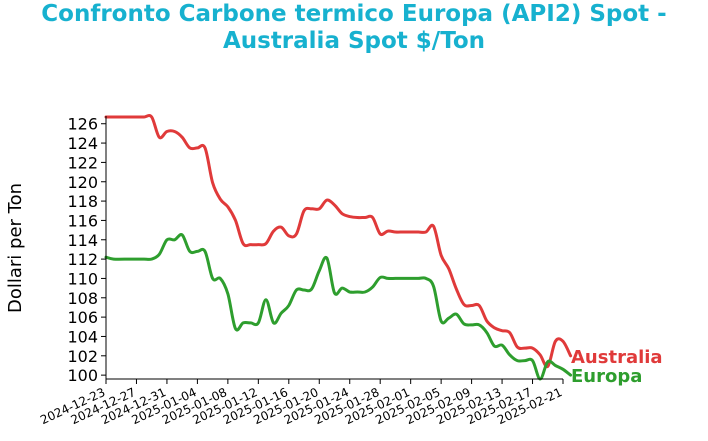 This screenshot has height=441, width=708. I want to click on series-label-australia: Australia, so click(617, 357).